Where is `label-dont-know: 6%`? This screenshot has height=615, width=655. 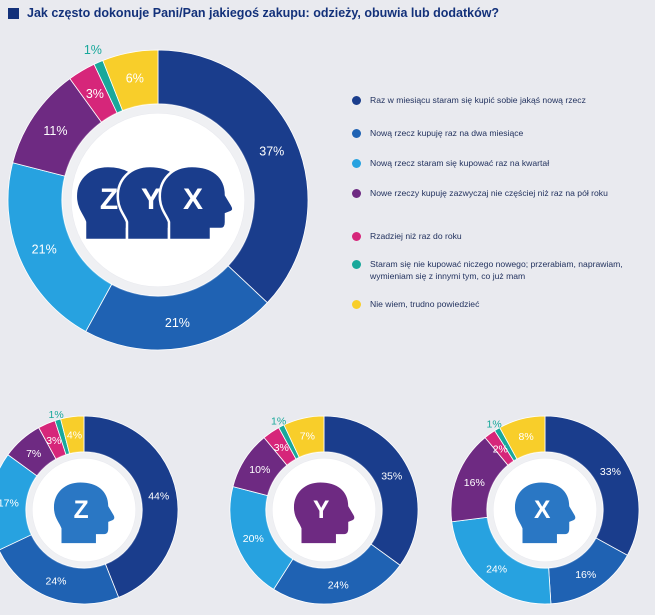
label-dont-know: 6% is located at coordinates (135, 79).